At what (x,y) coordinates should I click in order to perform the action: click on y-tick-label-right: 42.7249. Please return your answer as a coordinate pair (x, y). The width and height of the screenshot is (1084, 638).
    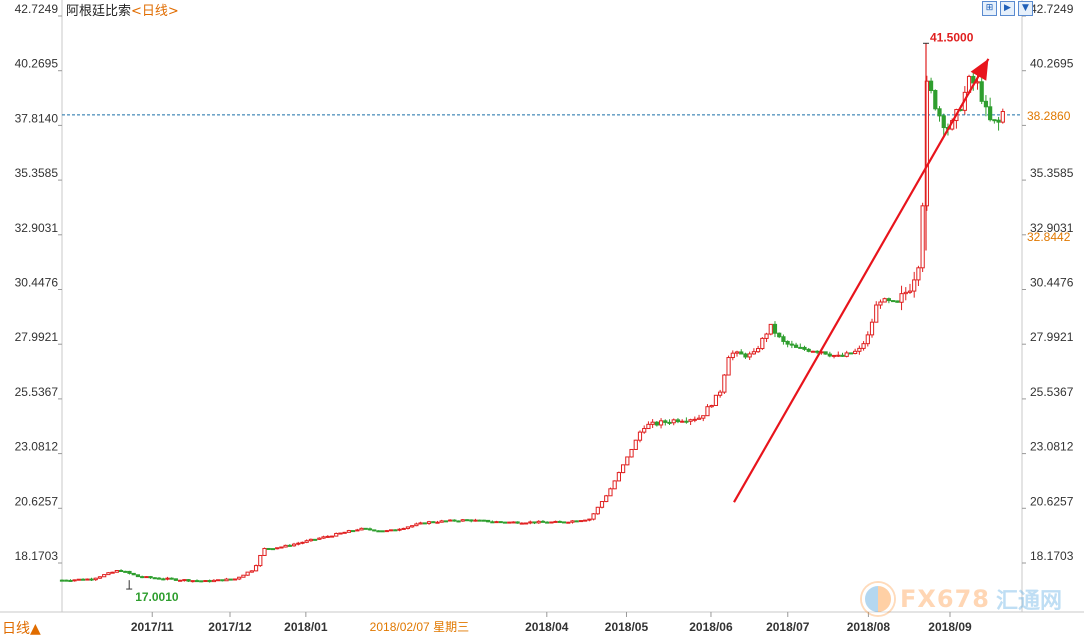
    Looking at the image, I should click on (1052, 9).